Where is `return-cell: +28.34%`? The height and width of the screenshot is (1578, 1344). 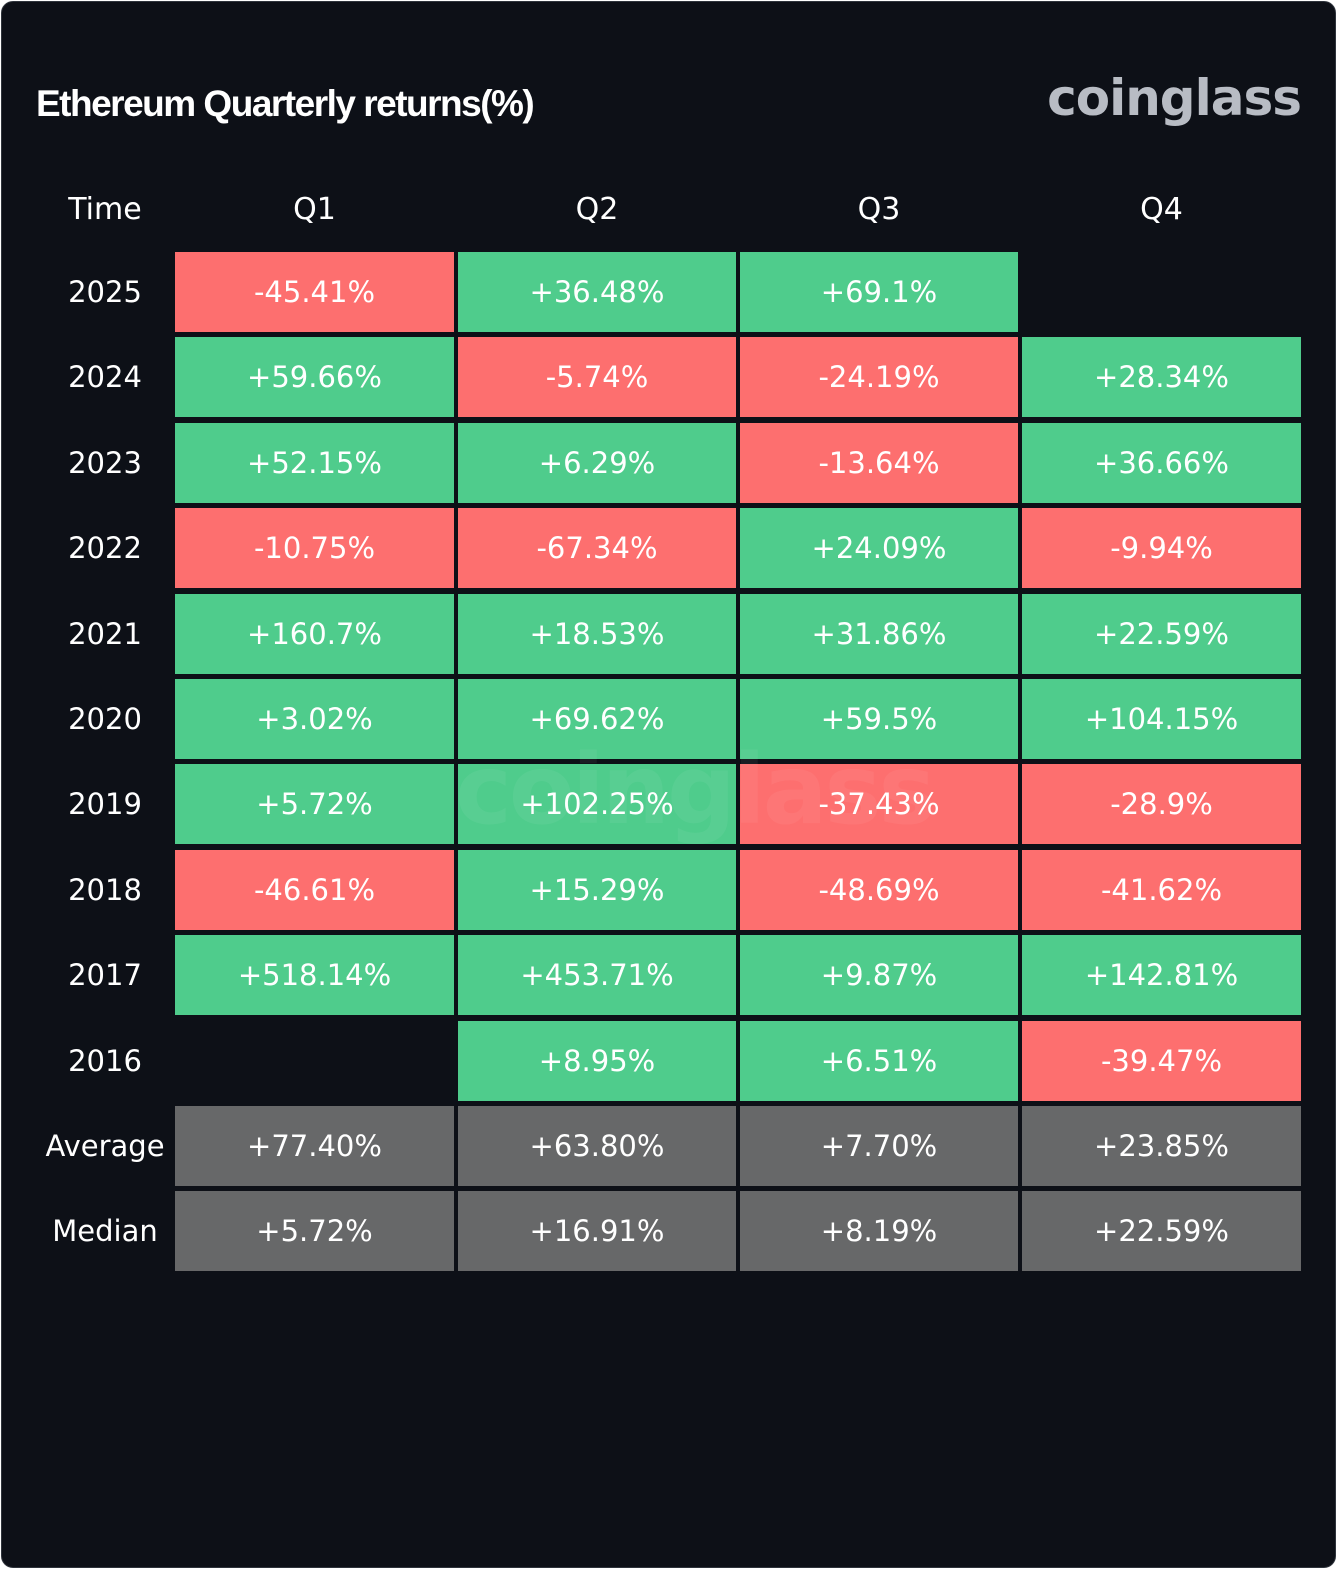
return-cell: +28.34% is located at coordinates (1161, 377).